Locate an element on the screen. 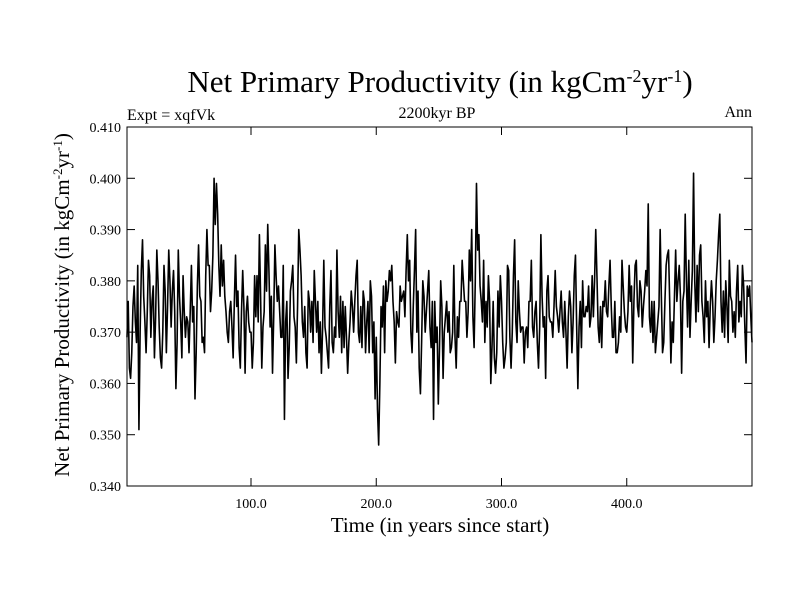 The height and width of the screenshot is (600, 800). y-tick-label: 0.390 is located at coordinates (106, 231).